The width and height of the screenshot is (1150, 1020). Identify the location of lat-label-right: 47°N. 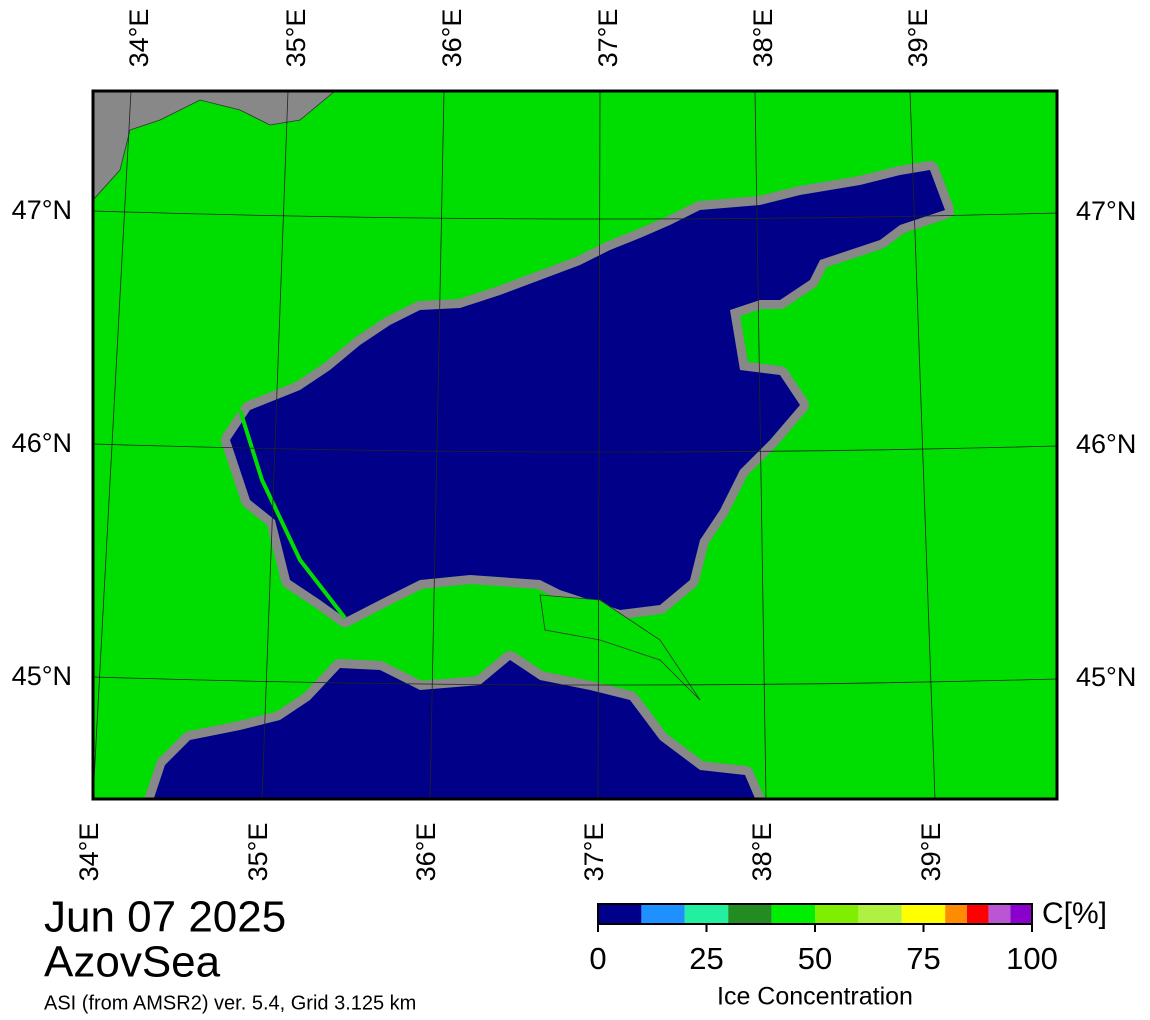
(1106, 211).